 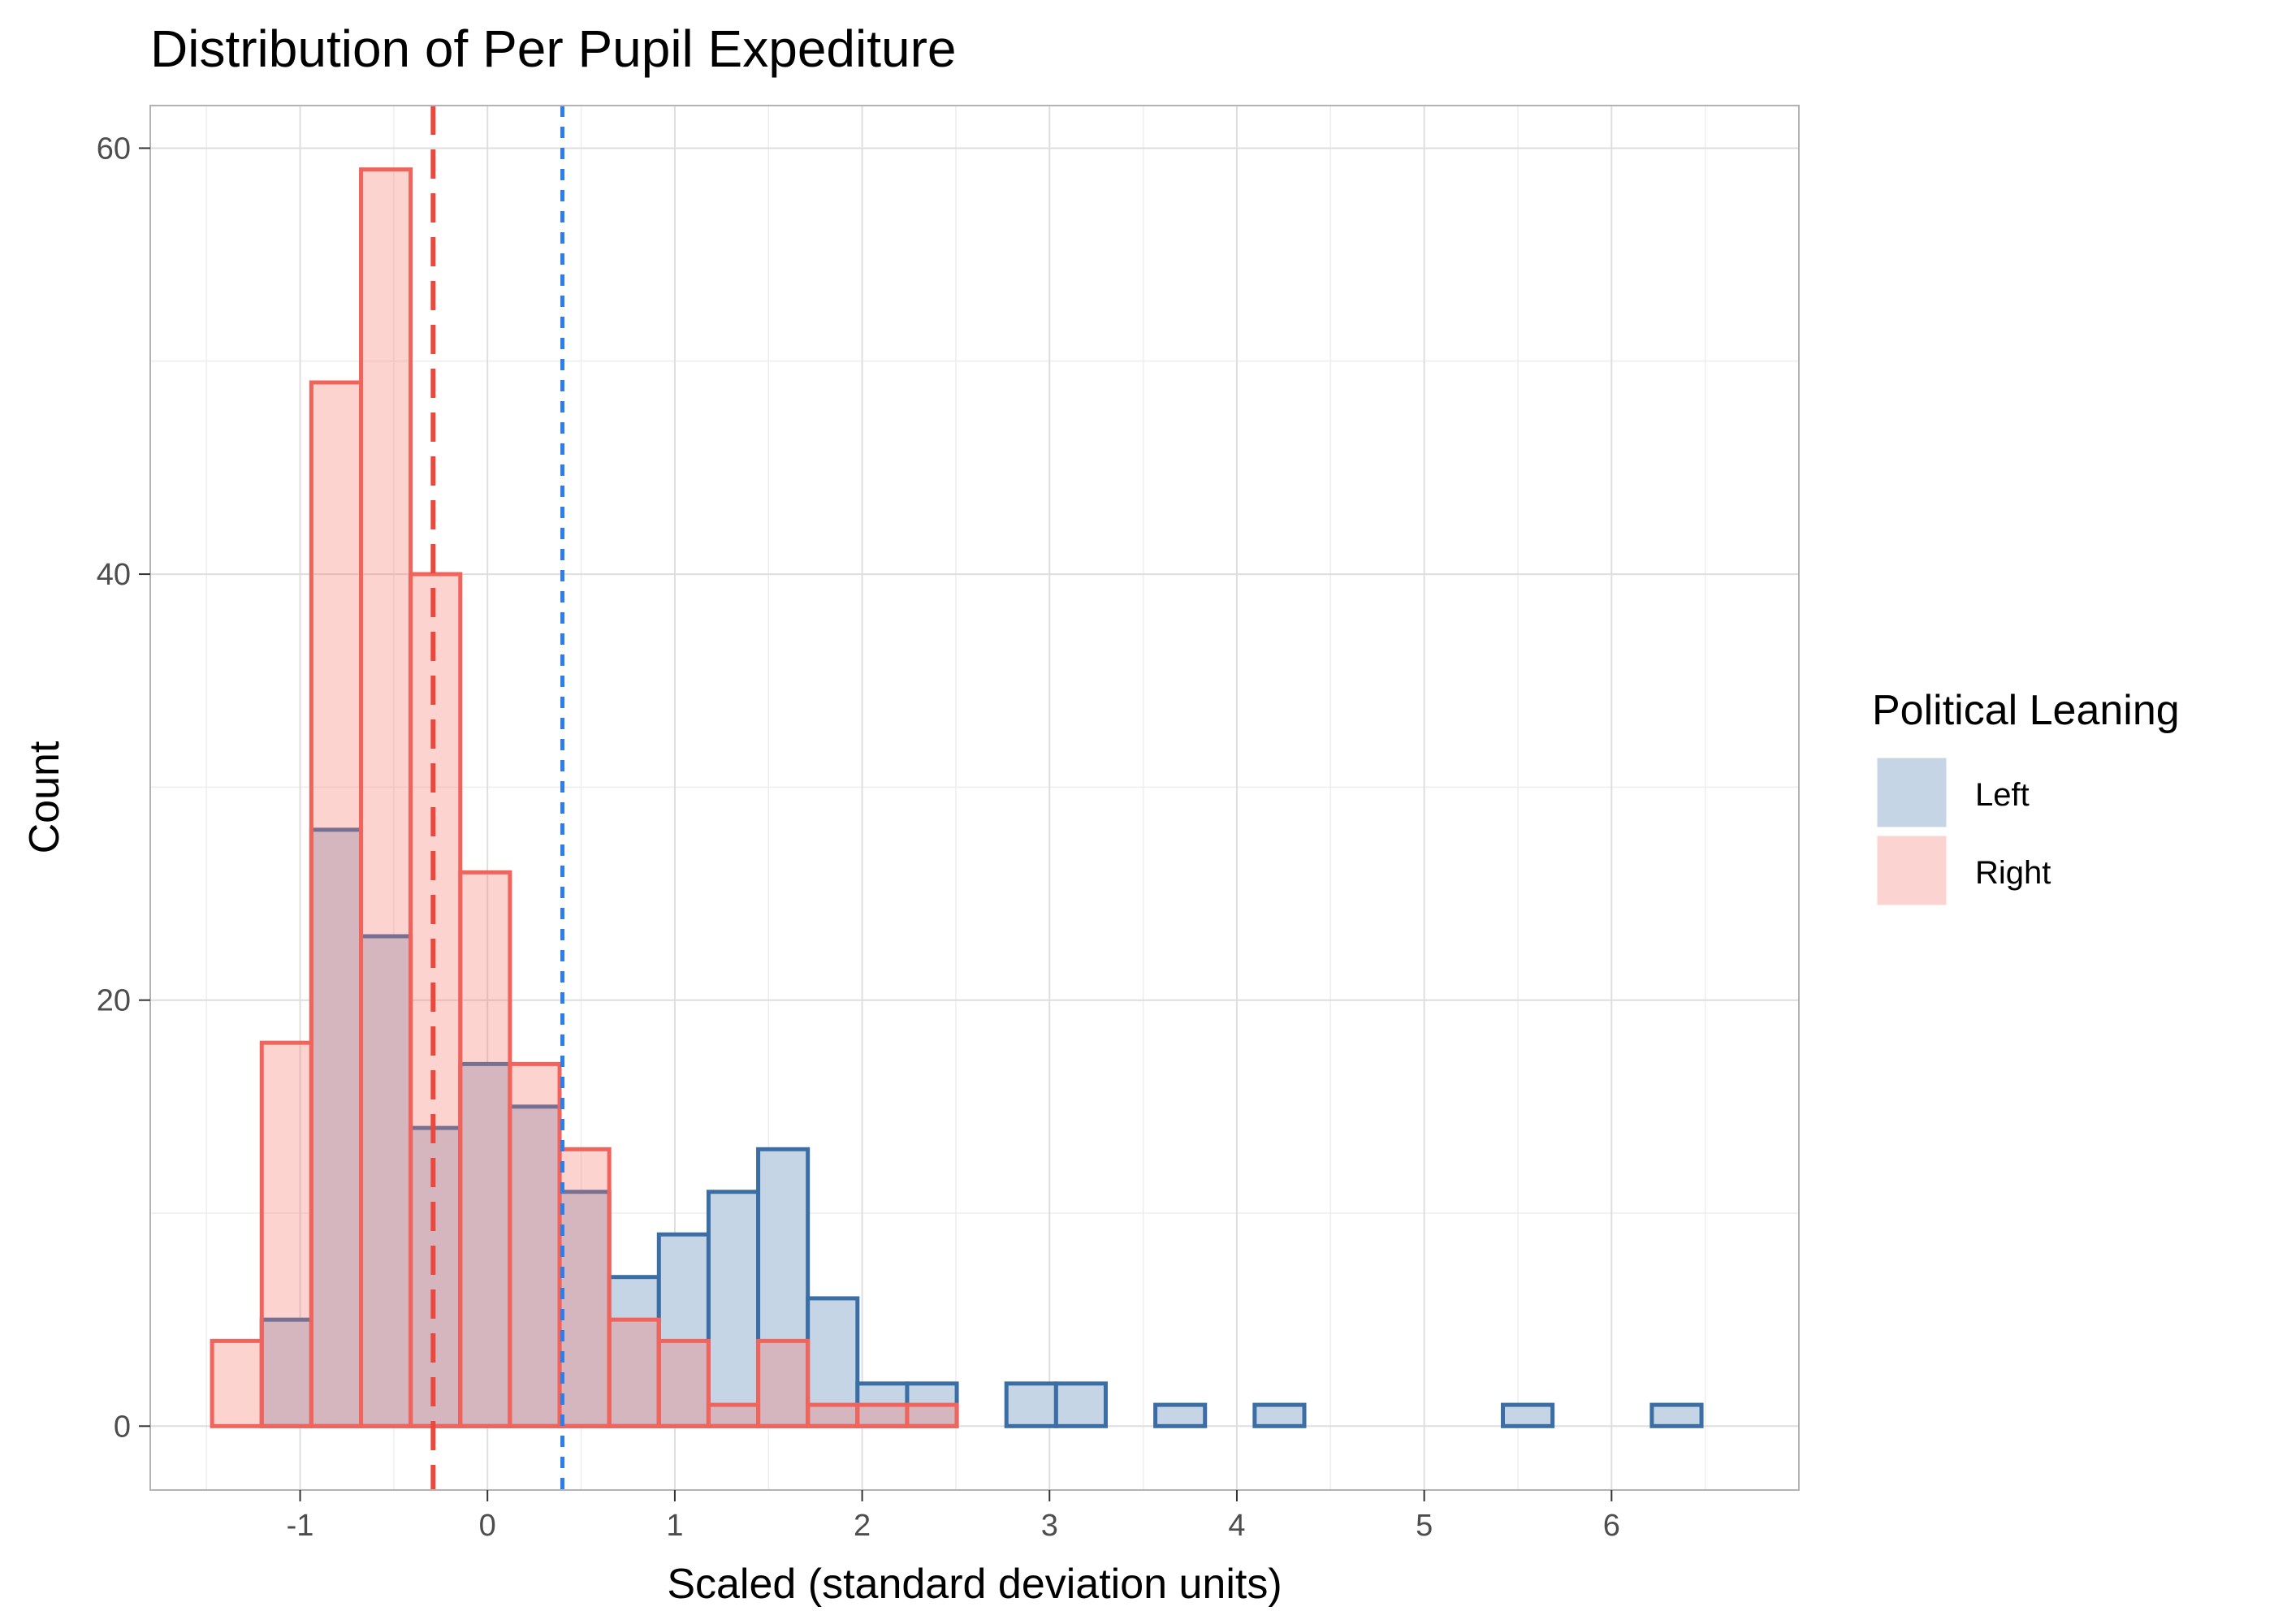 What do you see at coordinates (674, 1526) in the screenshot?
I see `x-tick-label: 1` at bounding box center [674, 1526].